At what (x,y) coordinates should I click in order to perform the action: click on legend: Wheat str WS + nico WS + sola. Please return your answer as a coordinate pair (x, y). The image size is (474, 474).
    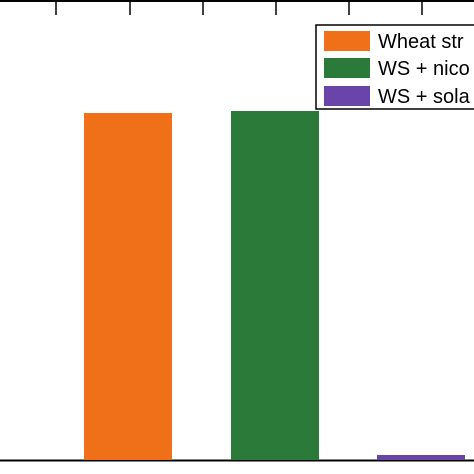
    Looking at the image, I should click on (394, 67).